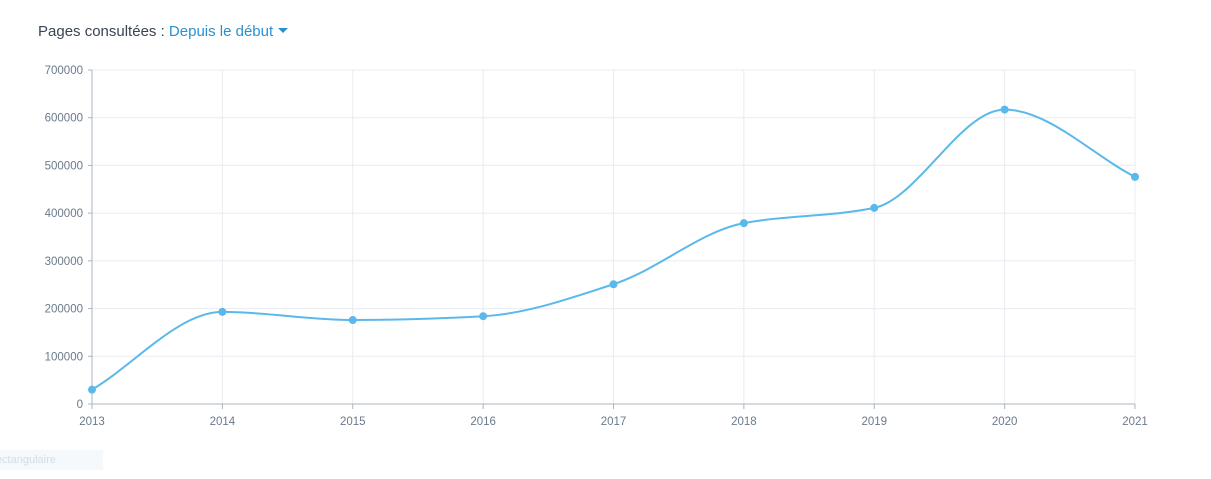 This screenshot has height=479, width=1211. What do you see at coordinates (64, 310) in the screenshot?
I see `y-tick-label: 200000` at bounding box center [64, 310].